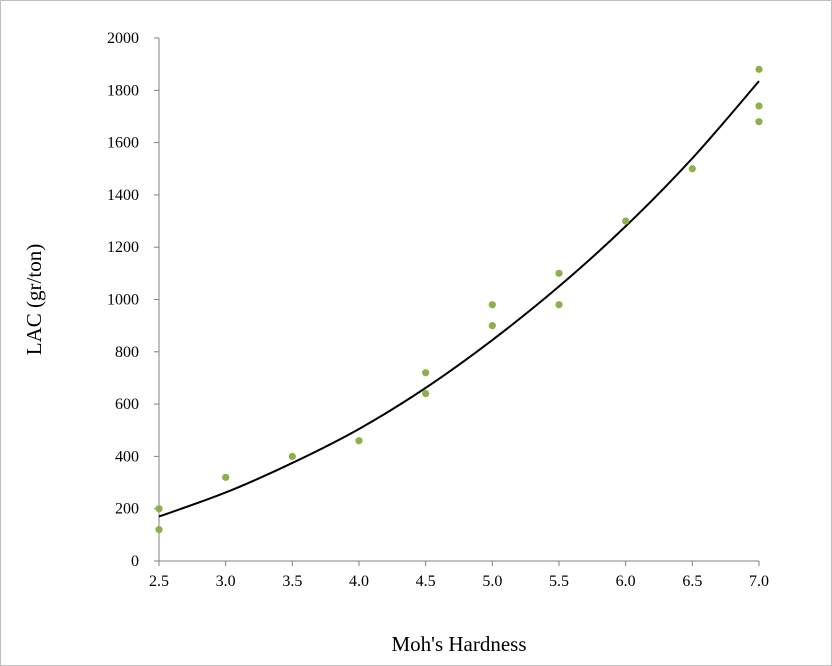 Image resolution: width=832 pixels, height=666 pixels. What do you see at coordinates (759, 581) in the screenshot?
I see `x-tick-label: 7.0` at bounding box center [759, 581].